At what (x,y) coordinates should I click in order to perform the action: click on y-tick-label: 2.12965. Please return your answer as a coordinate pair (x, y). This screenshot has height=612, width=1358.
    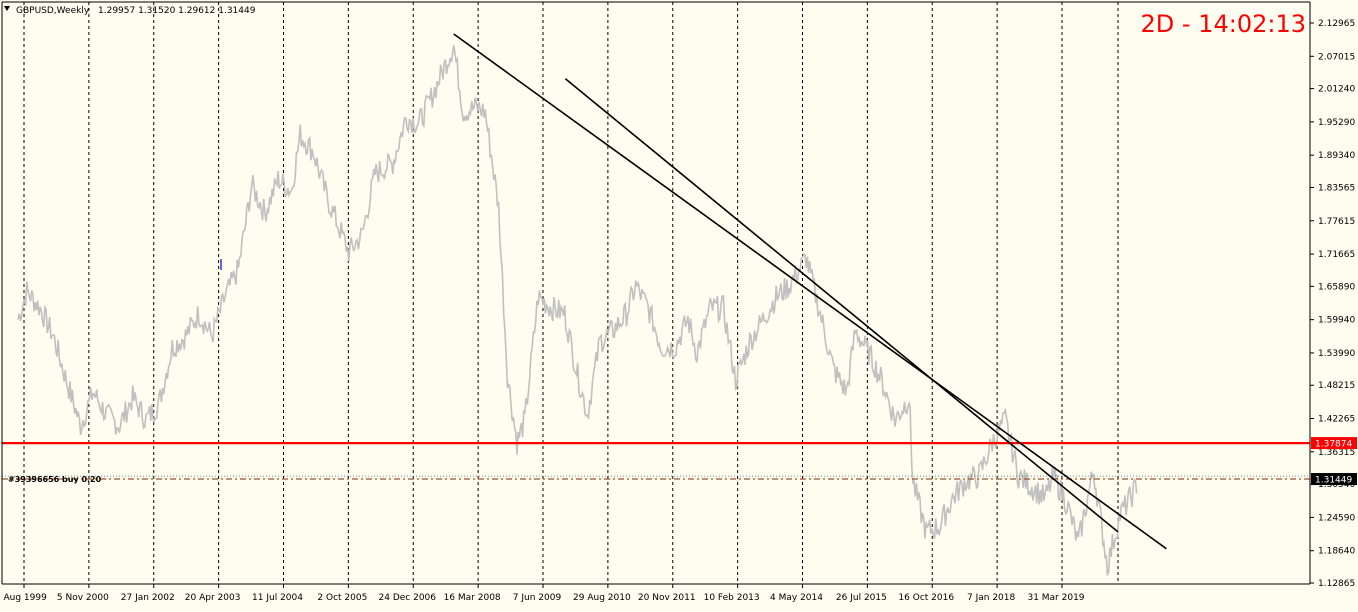
    Looking at the image, I should click on (1336, 24).